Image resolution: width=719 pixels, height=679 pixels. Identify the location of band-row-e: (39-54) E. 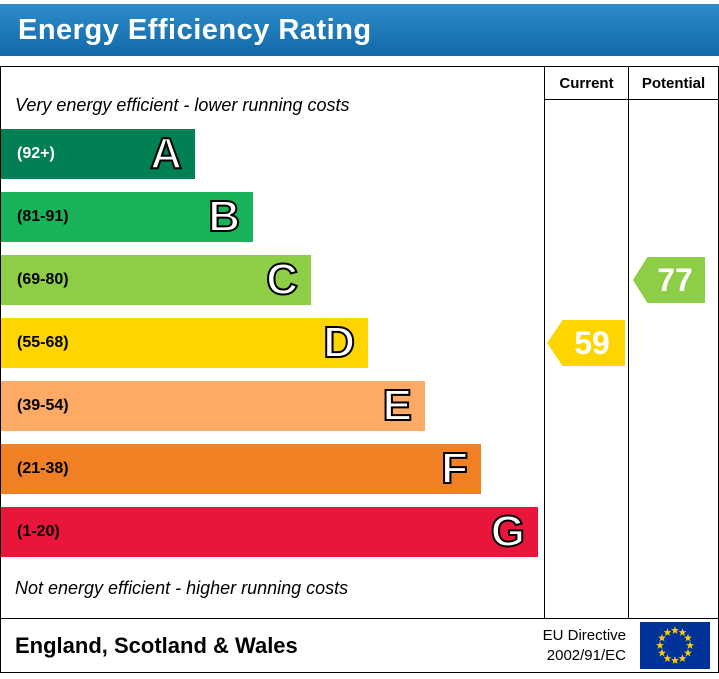
(272, 412).